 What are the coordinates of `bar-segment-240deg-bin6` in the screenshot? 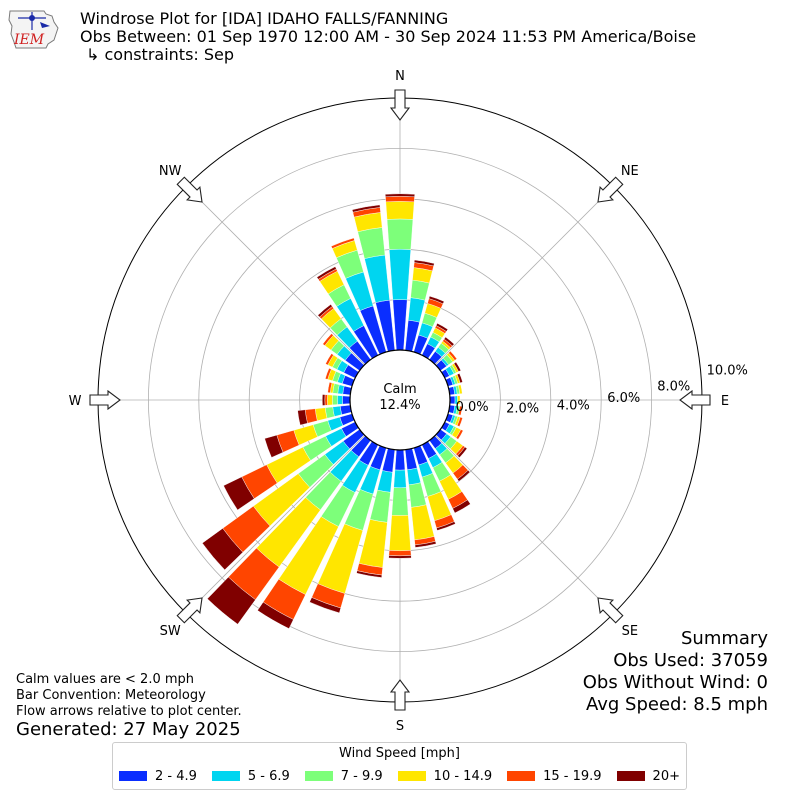 It's located at (239, 493).